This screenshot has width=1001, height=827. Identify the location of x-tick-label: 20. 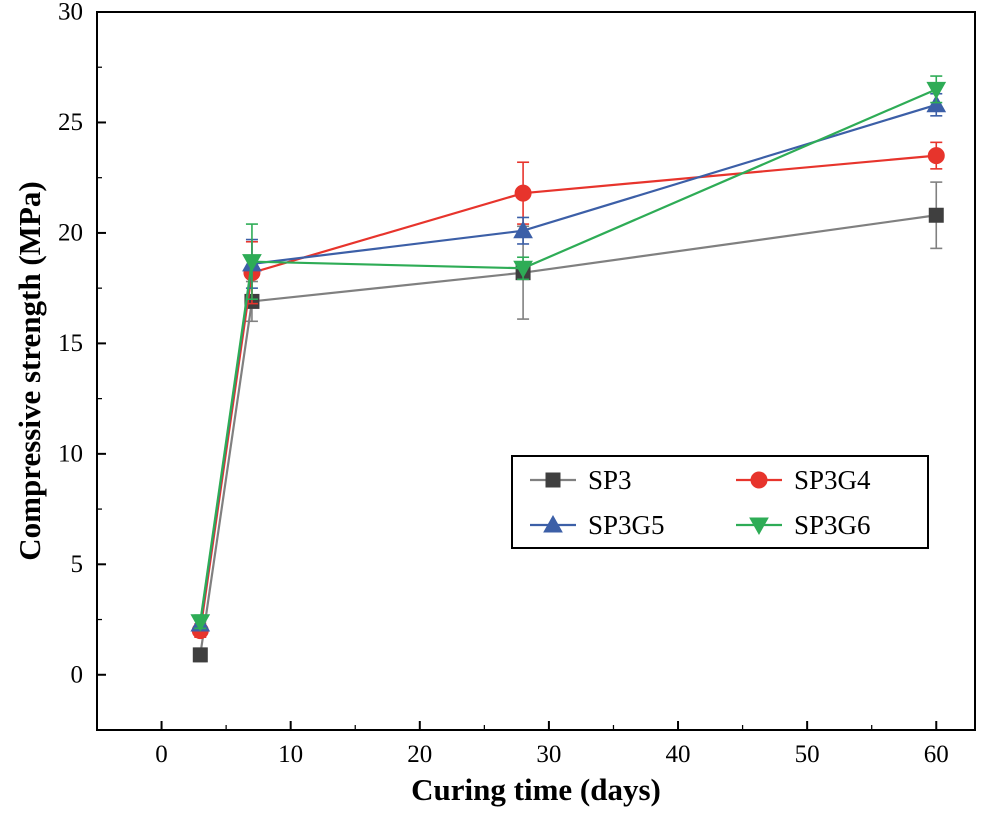
(419, 754).